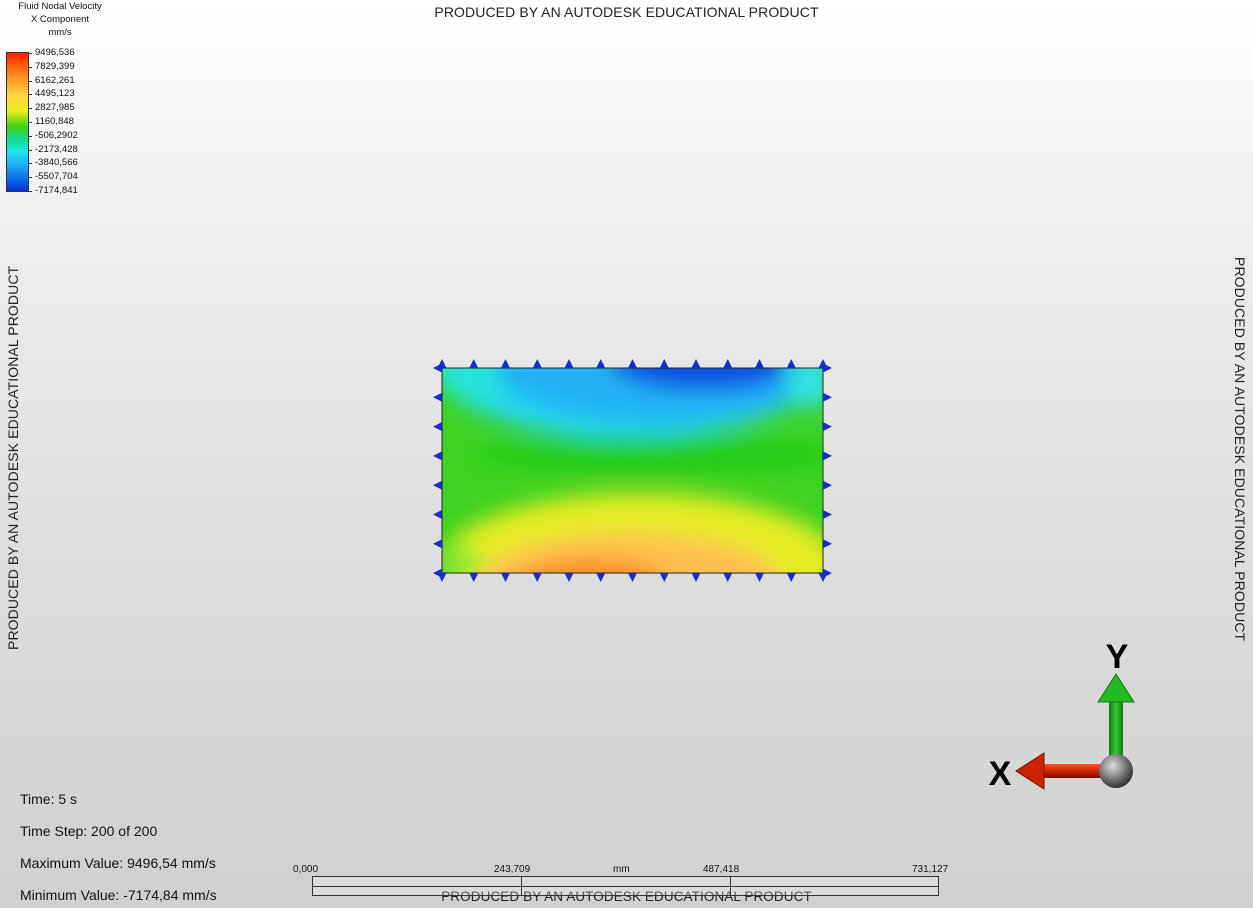  I want to click on max-value-readout: Maximum Value: 9496,54 mm/s, so click(118, 863).